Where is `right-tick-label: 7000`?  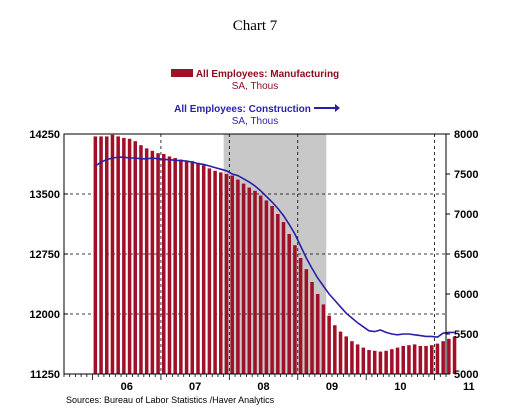
right-tick-label: 7000 is located at coordinates (466, 215).